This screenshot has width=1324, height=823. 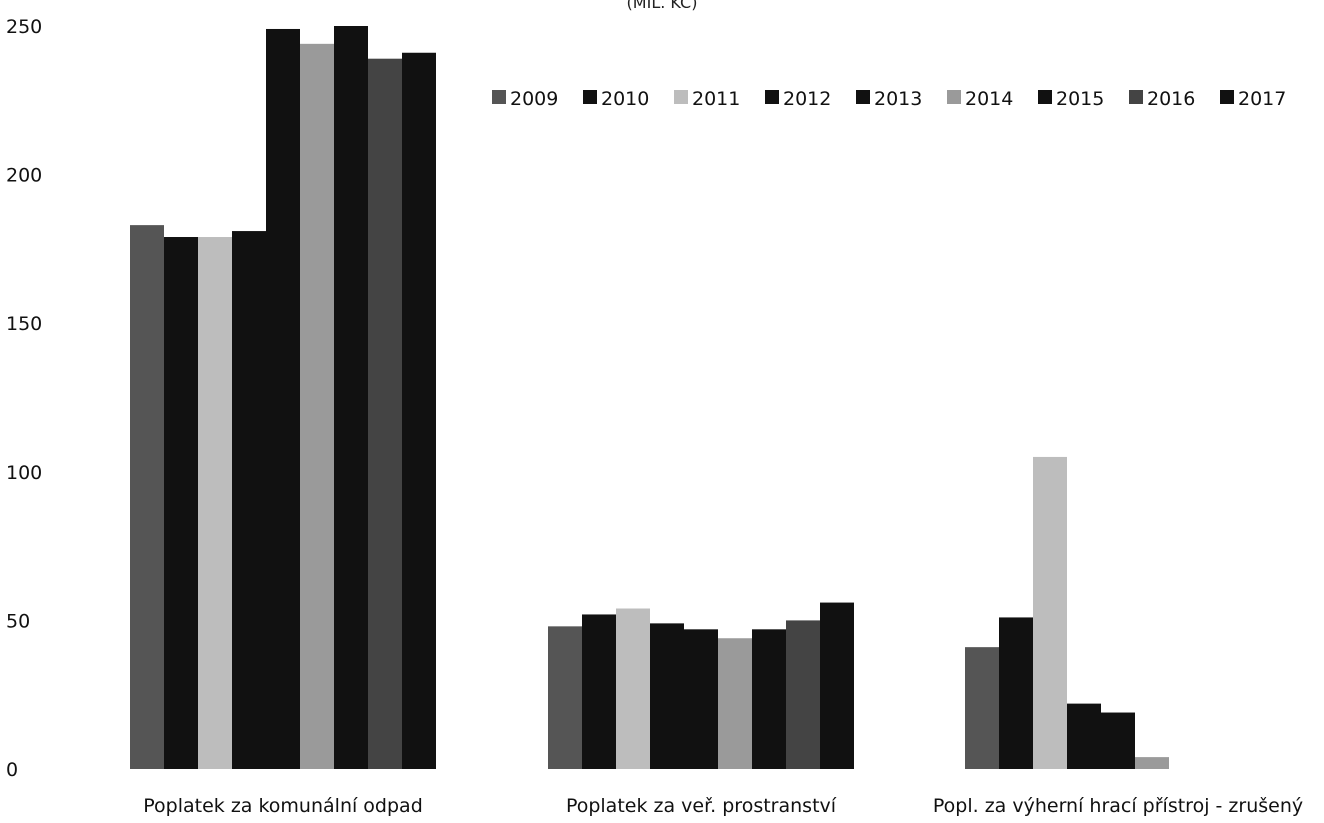 I want to click on legend-swatch-2014, so click(x=954, y=97).